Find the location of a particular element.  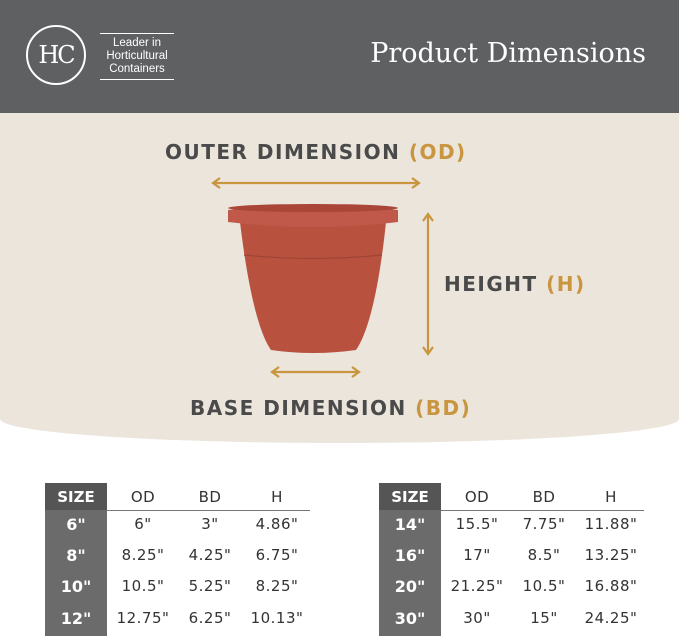

table-cell: 3" is located at coordinates (210, 524).